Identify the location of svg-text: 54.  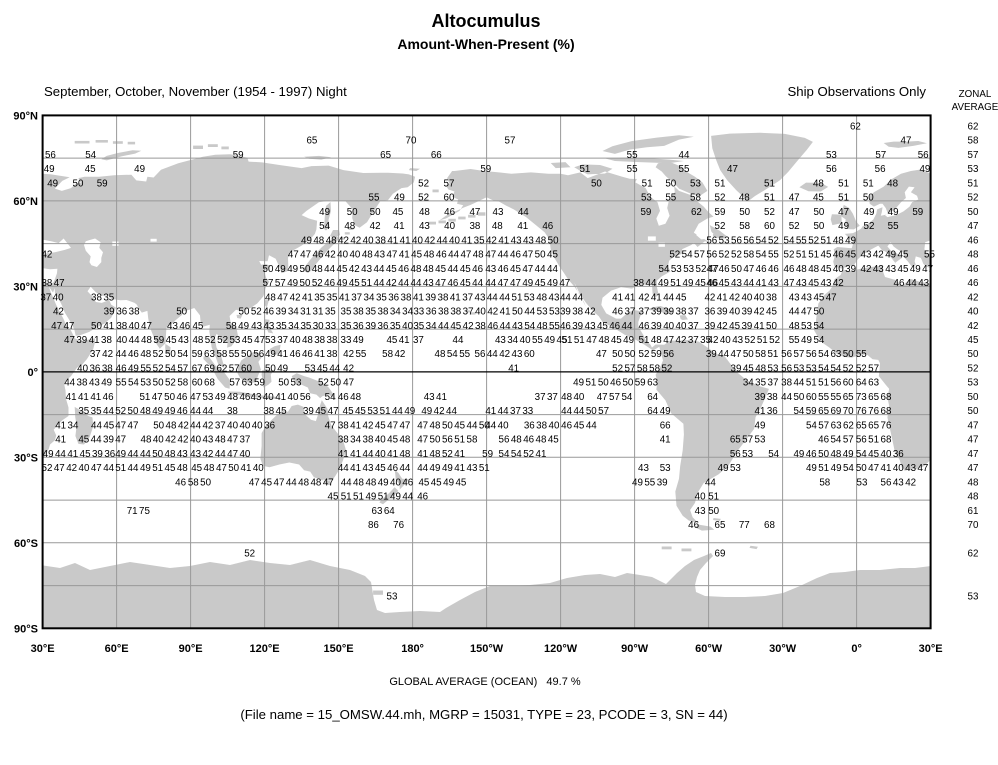
(848, 468).